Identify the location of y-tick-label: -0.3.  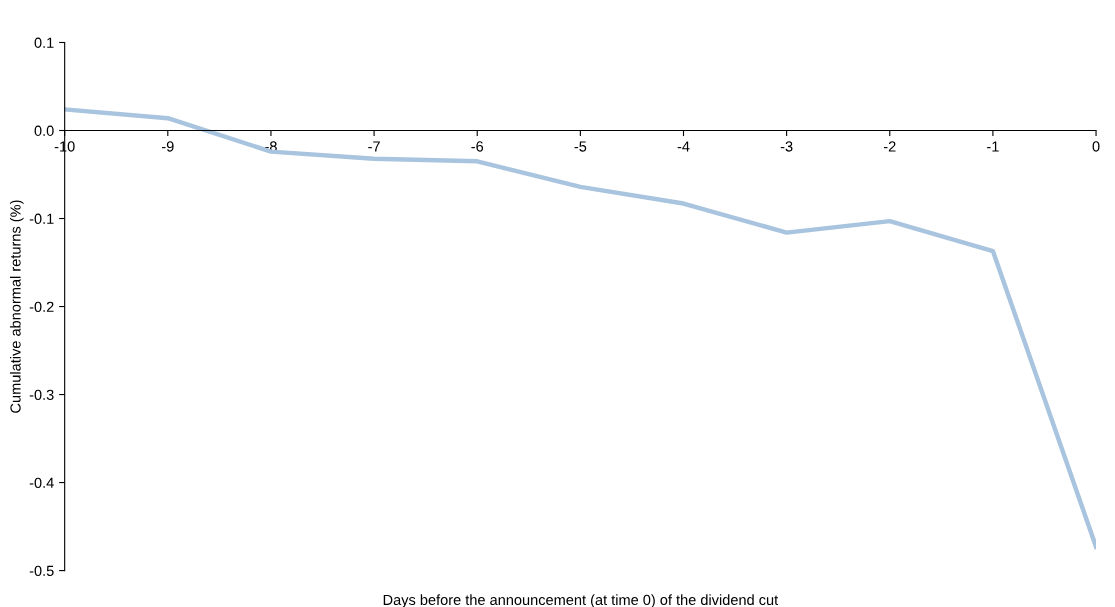
(41, 394).